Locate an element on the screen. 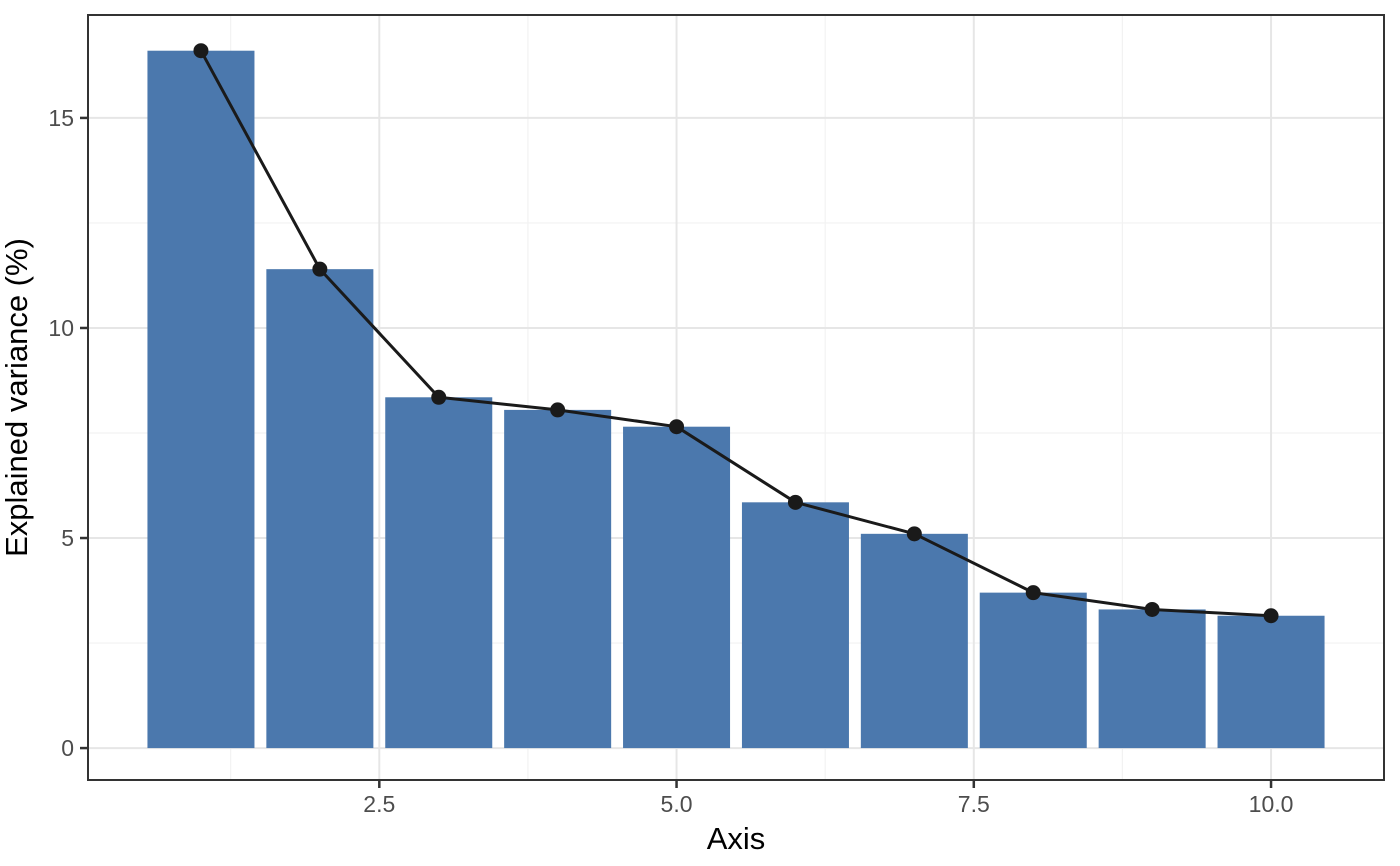  x-axis-title: Axis is located at coordinates (736, 838).